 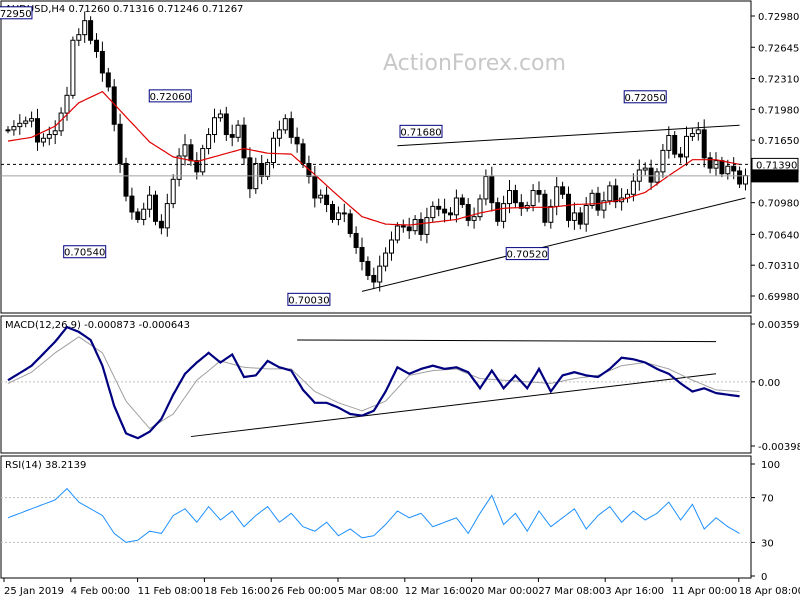 I want to click on price-annotation: 0.72060, so click(x=170, y=97).